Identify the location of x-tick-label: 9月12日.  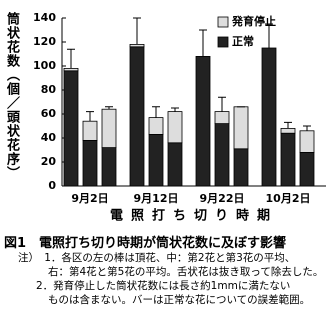
(156, 198).